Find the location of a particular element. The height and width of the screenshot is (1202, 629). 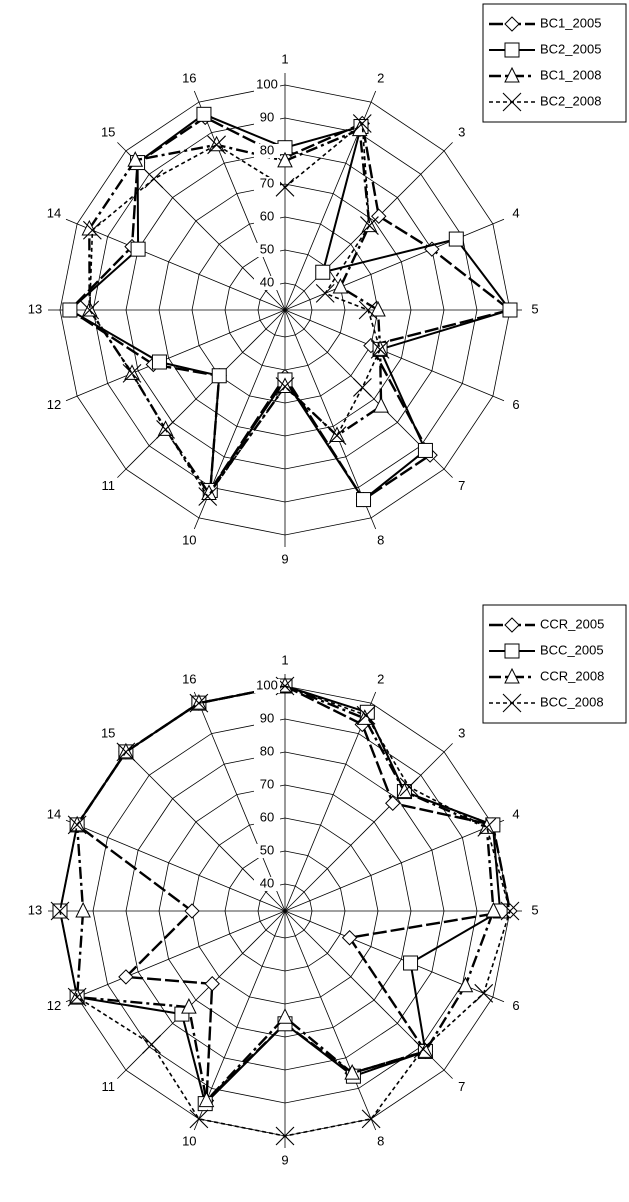

category-label: 13 is located at coordinates (35, 909).